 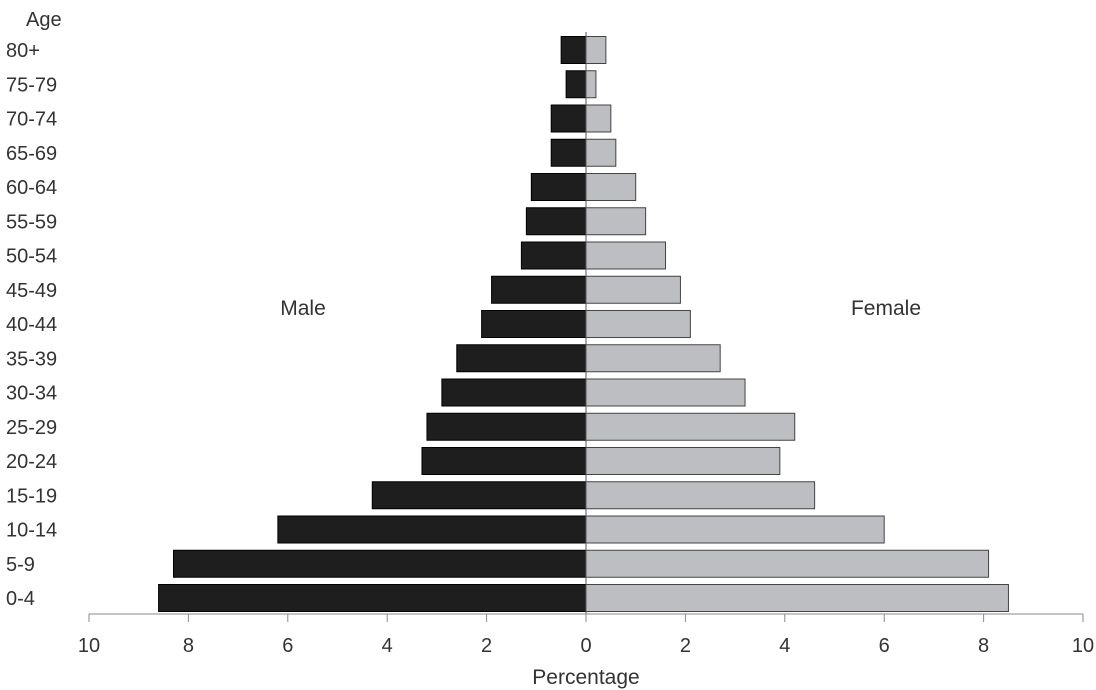 I want to click on y-tick-label: 70-74, so click(x=31, y=120).